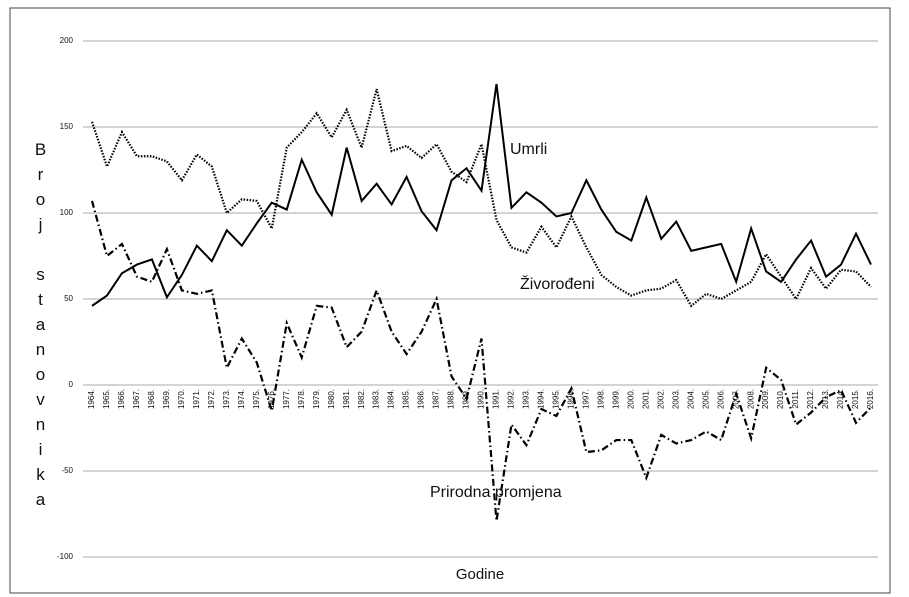  What do you see at coordinates (556, 399) in the screenshot?
I see `x-tick-label: 1995.` at bounding box center [556, 399].